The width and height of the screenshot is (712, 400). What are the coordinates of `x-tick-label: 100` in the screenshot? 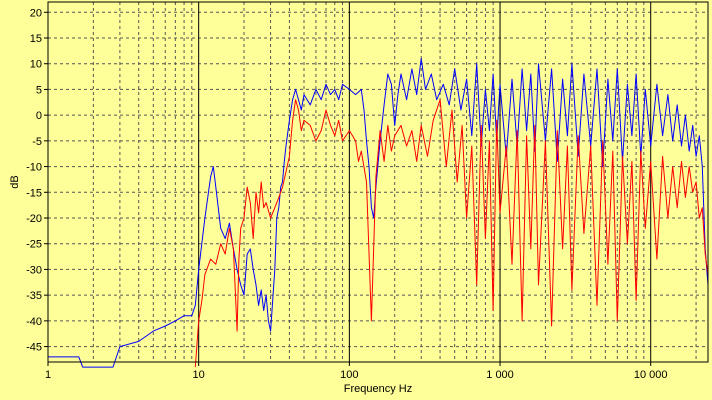 It's located at (349, 375).